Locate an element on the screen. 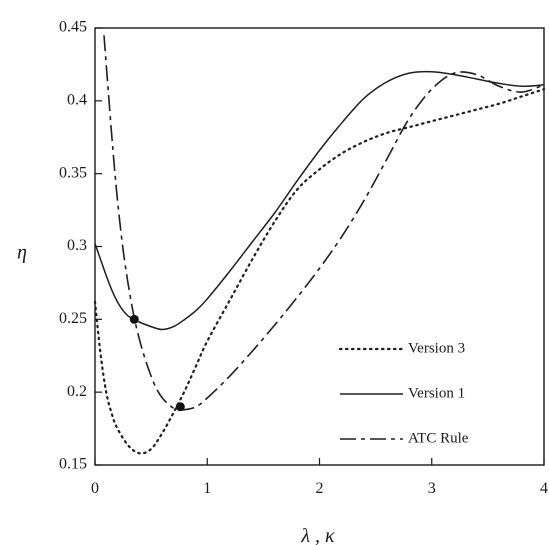 The height and width of the screenshot is (545, 549). y-axis-label: η is located at coordinates (22, 253).